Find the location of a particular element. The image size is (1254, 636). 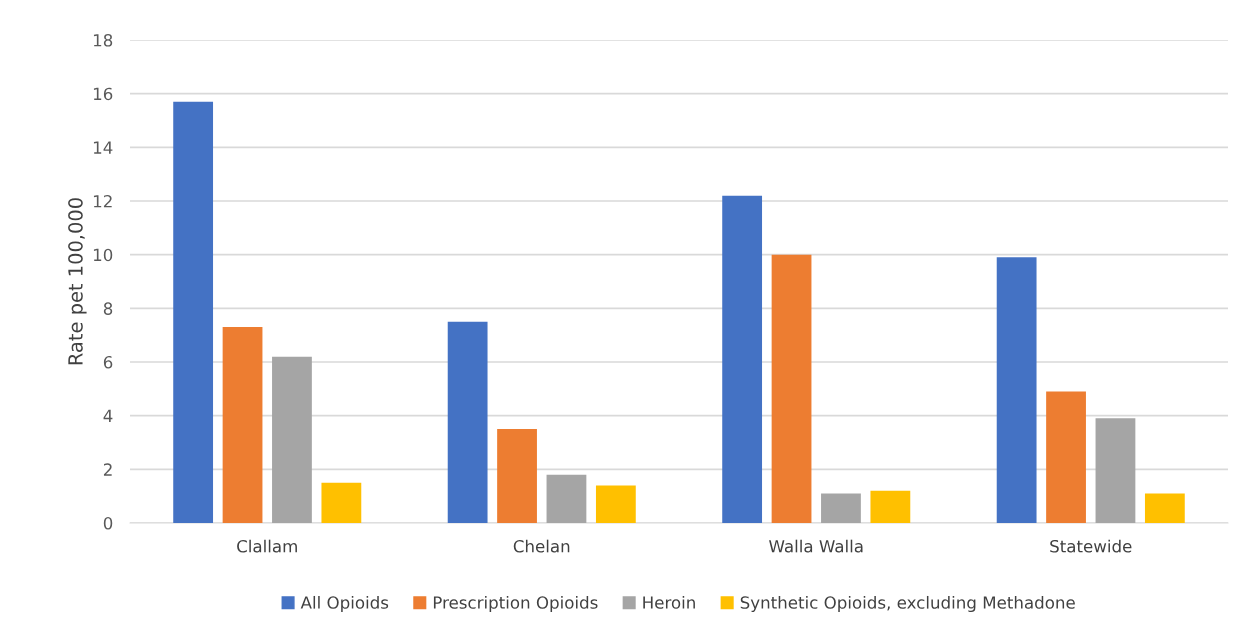

x-tick-label: Statewide is located at coordinates (1091, 546).